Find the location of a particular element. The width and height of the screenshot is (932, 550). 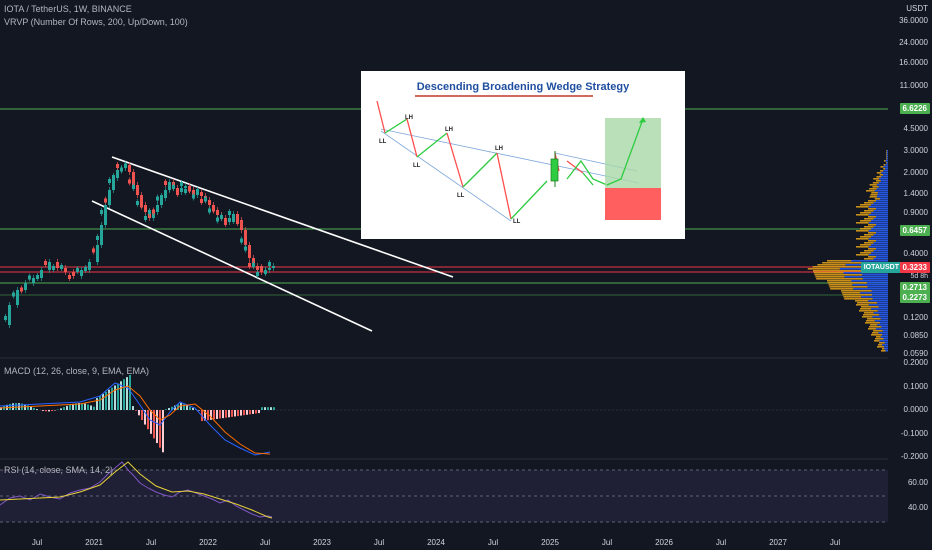

vrvp-indicator-label: VRVP (Number Of Rows, 200, Up/Down, 100) is located at coordinates (96, 22).